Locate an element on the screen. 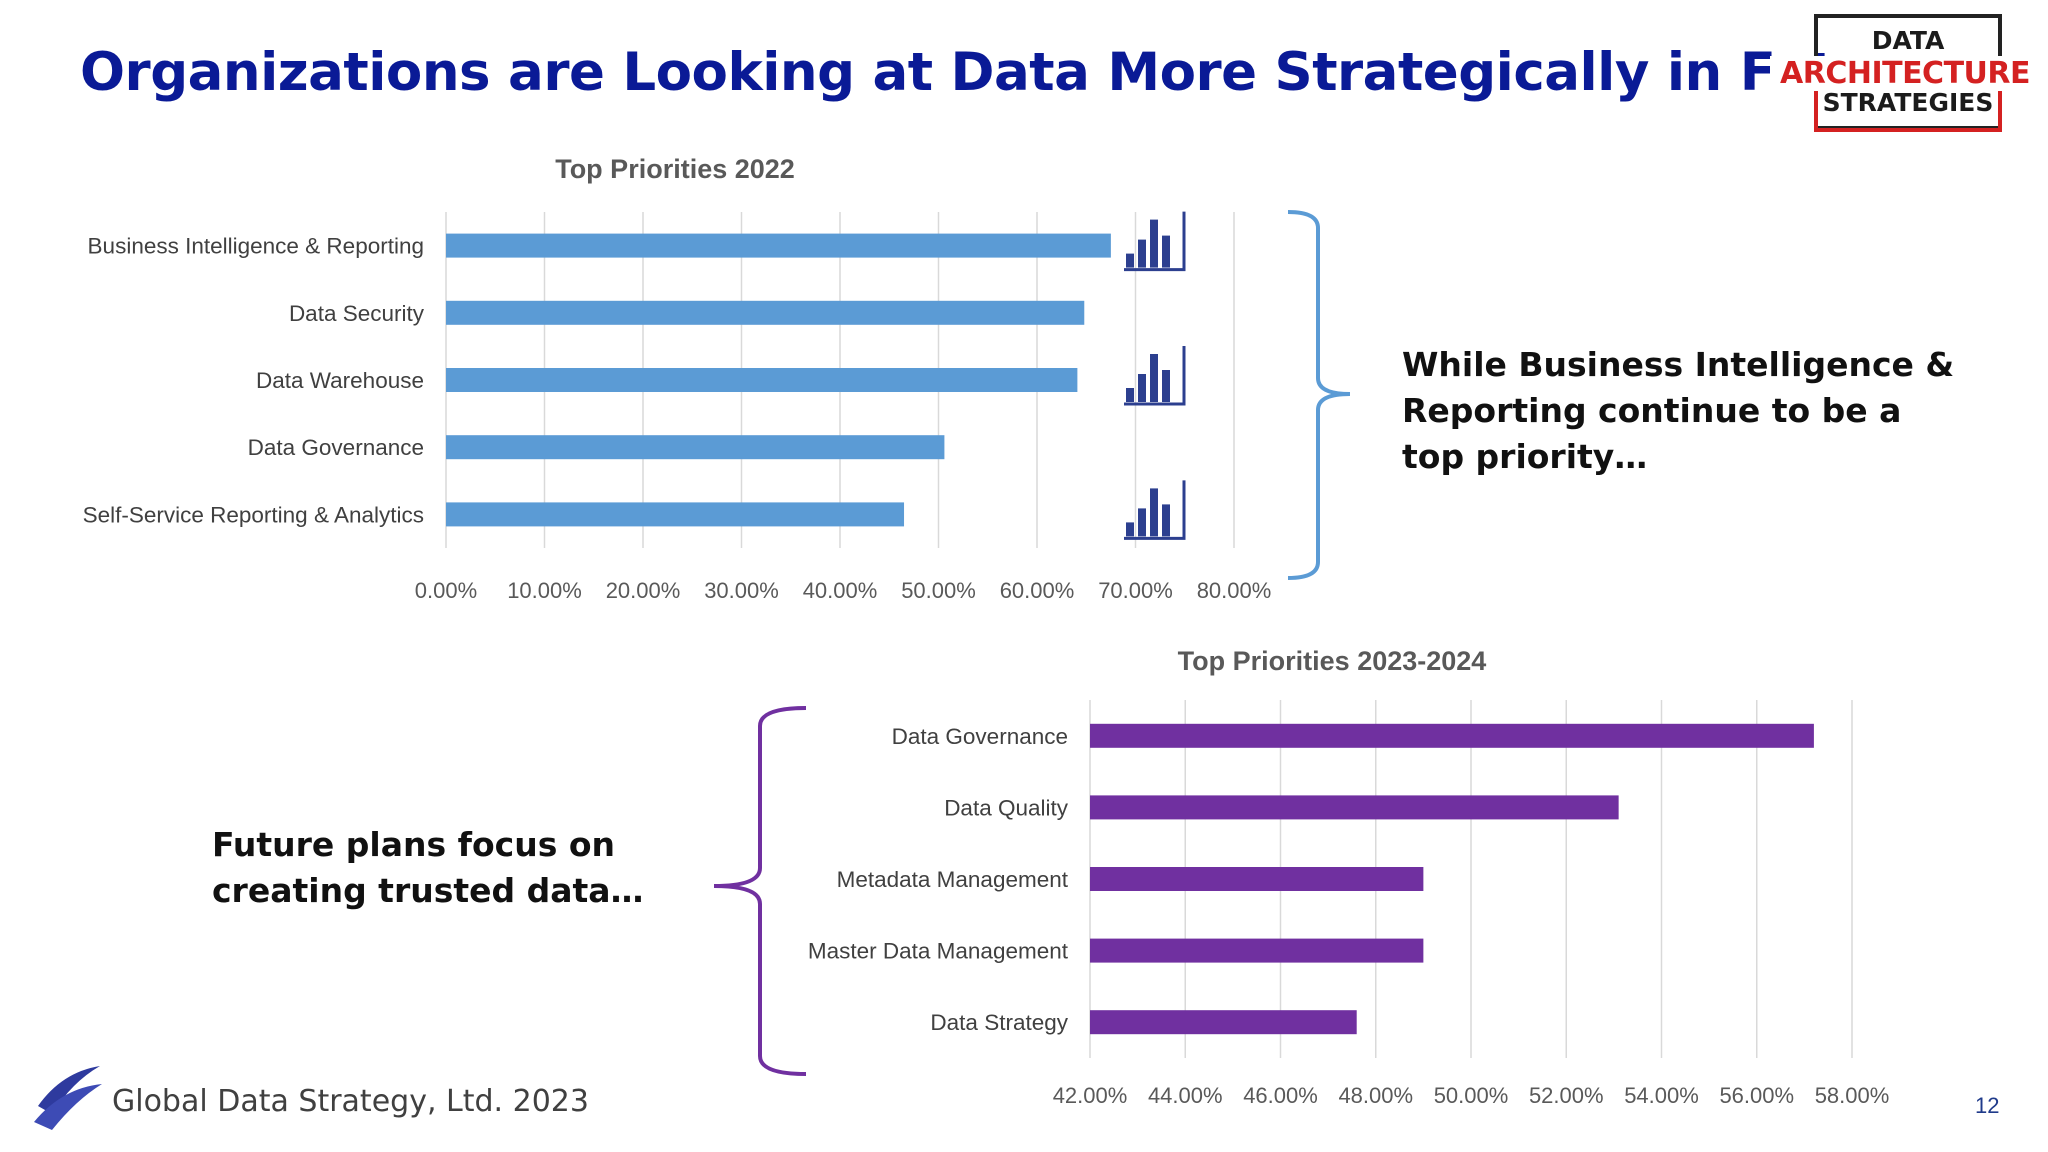 This screenshot has width=2048, height=1152. x-tick-label: 0.00% is located at coordinates (446, 590).